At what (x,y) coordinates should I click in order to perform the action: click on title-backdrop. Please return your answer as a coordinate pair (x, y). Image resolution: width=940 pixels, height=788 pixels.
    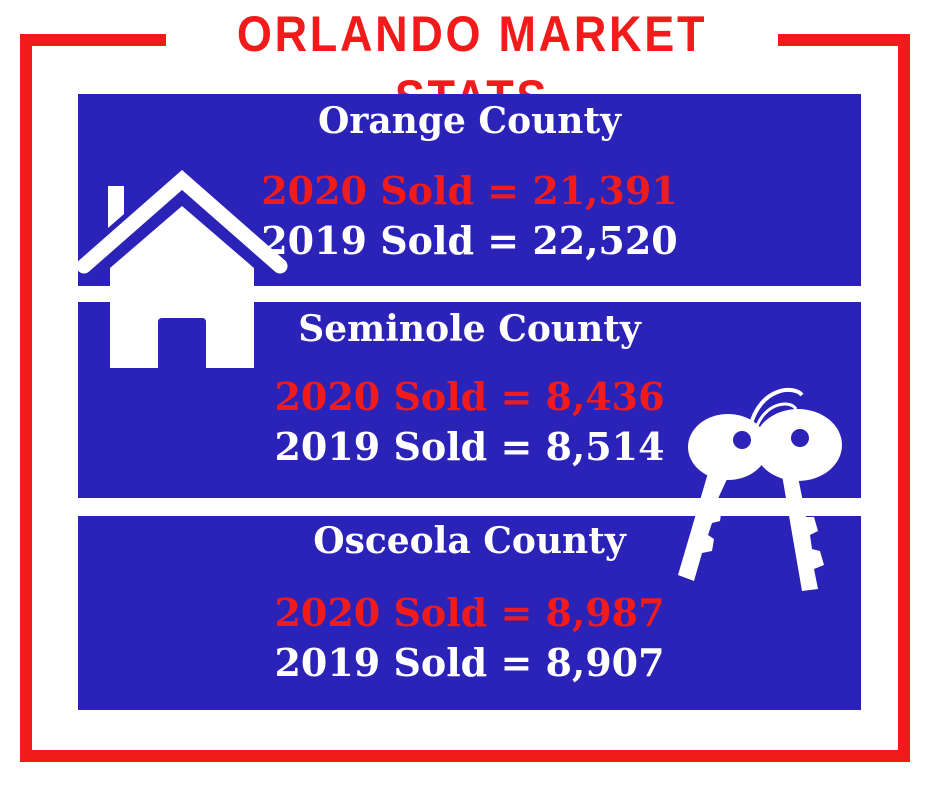
    Looking at the image, I should click on (472, 36).